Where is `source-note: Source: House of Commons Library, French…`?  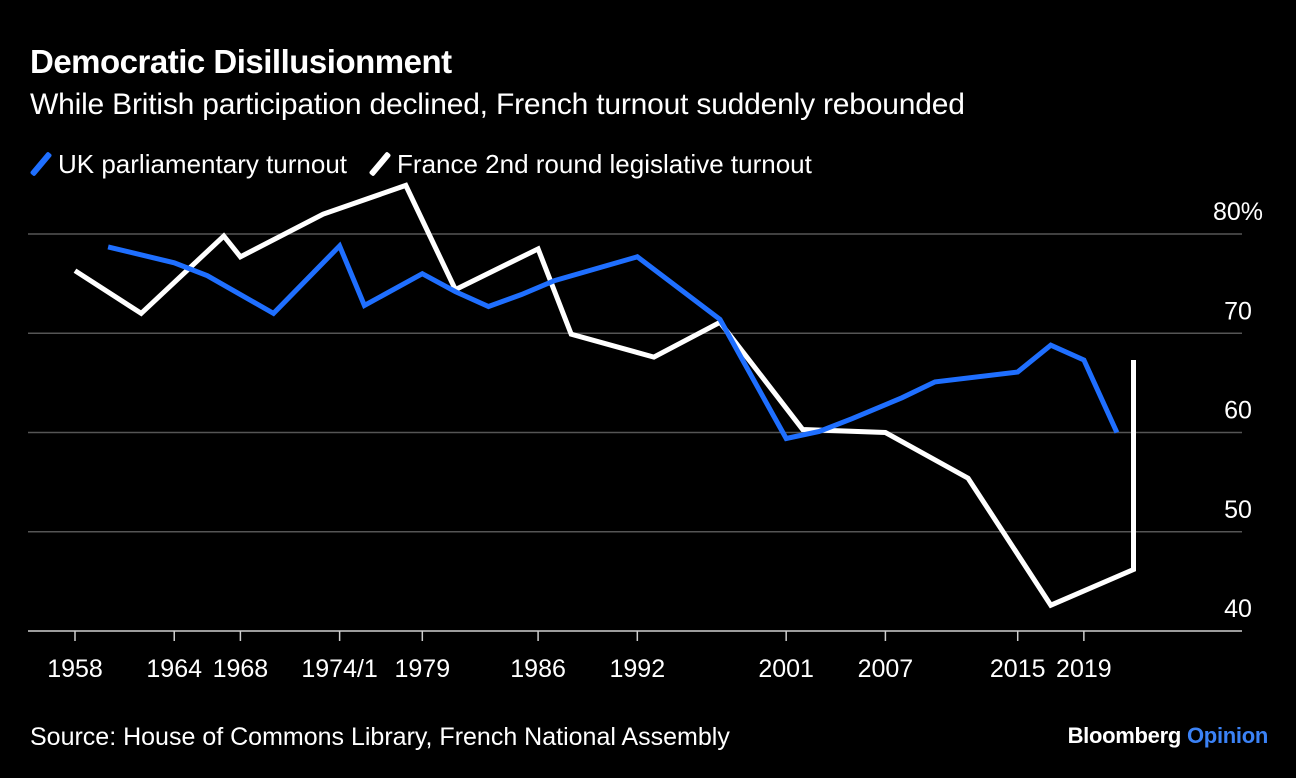
source-note: Source: House of Commons Library, French… is located at coordinates (380, 737).